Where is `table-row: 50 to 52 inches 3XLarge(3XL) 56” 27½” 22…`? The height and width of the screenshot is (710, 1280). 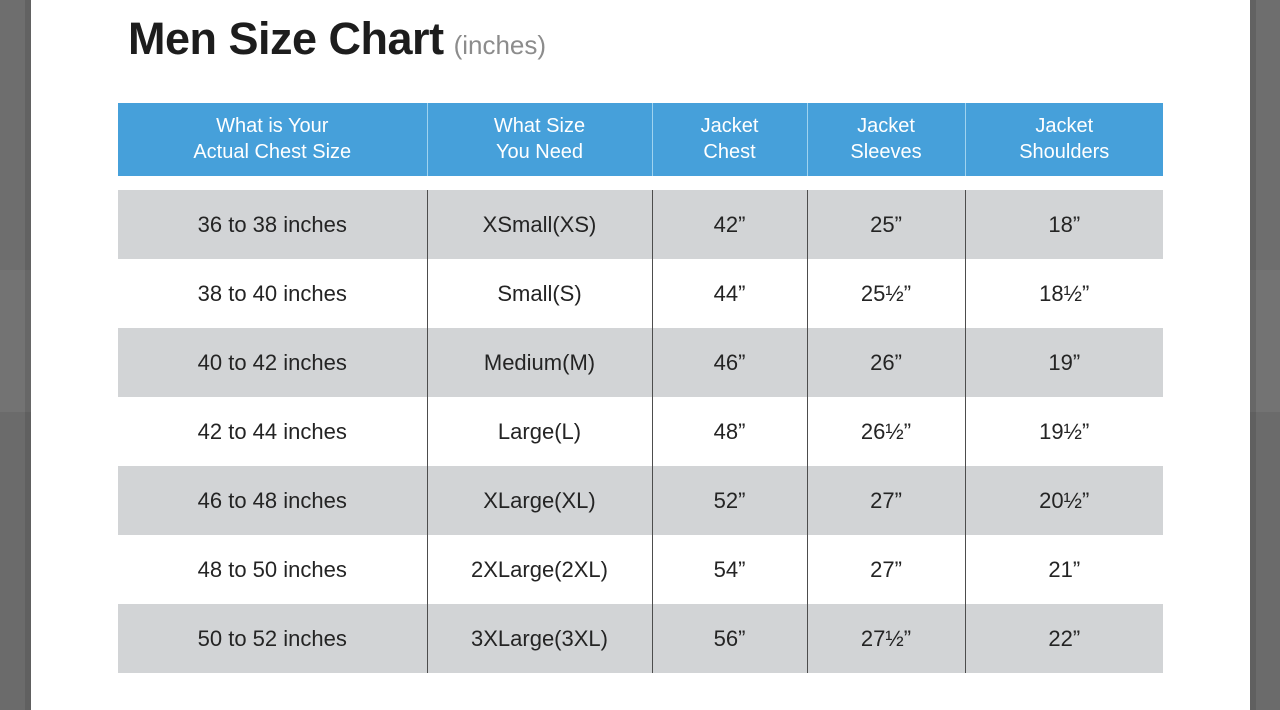 table-row: 50 to 52 inches 3XLarge(3XL) 56” 27½” 22… is located at coordinates (640, 638).